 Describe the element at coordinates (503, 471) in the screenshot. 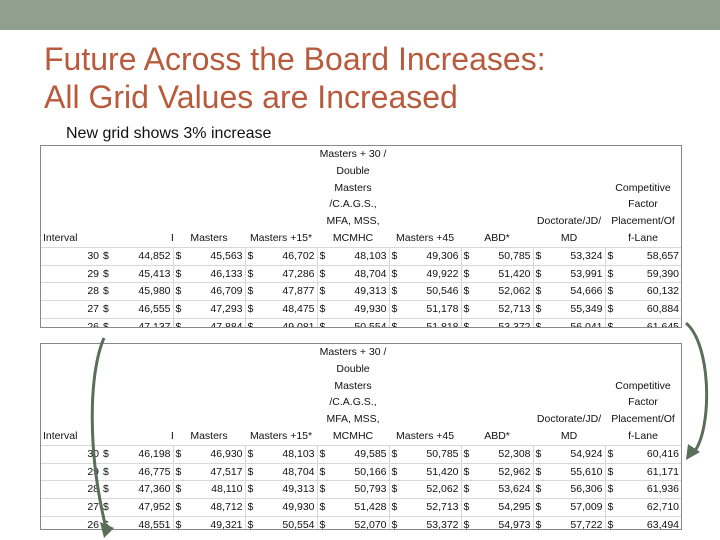

I see `salary-cell: 52,962` at that location.